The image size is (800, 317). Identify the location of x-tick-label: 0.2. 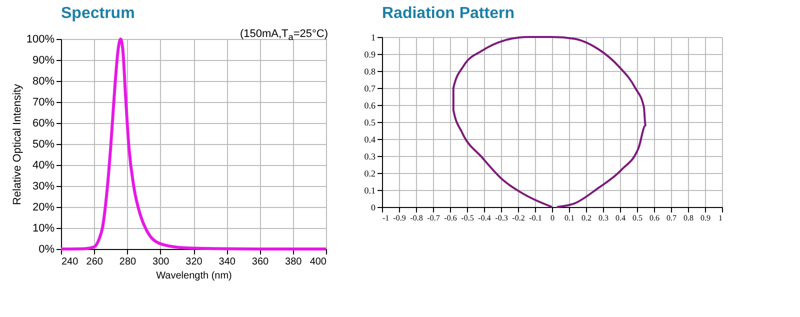
(587, 218).